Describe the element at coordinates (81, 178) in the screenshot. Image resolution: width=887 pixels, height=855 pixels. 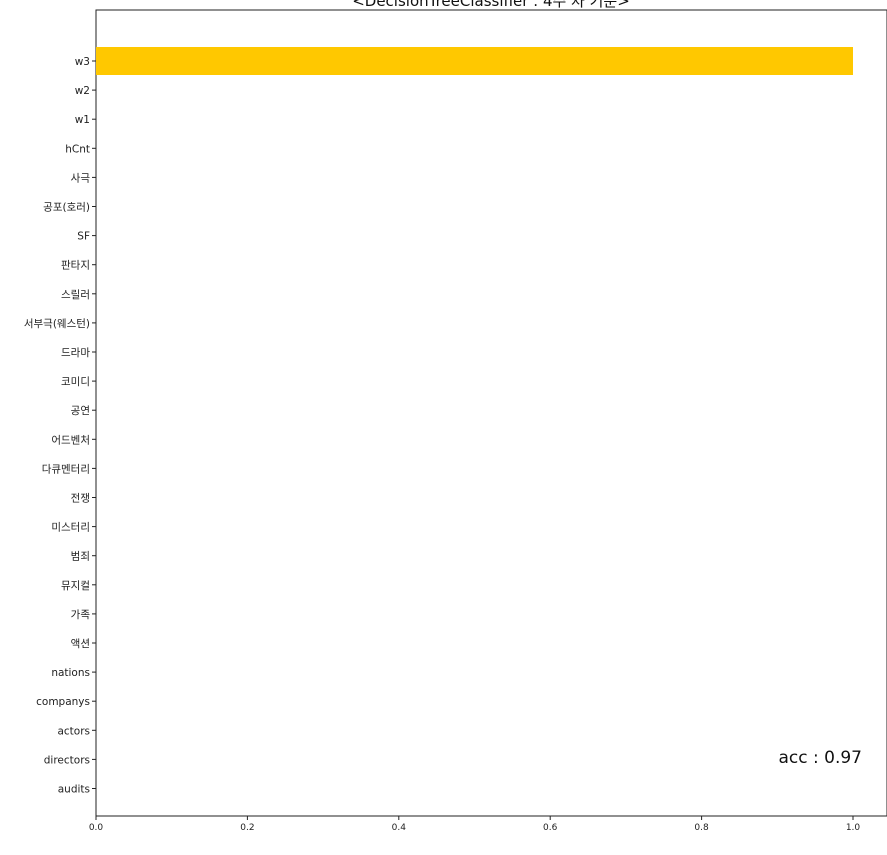
I see `y-tick-label: 사극` at that location.